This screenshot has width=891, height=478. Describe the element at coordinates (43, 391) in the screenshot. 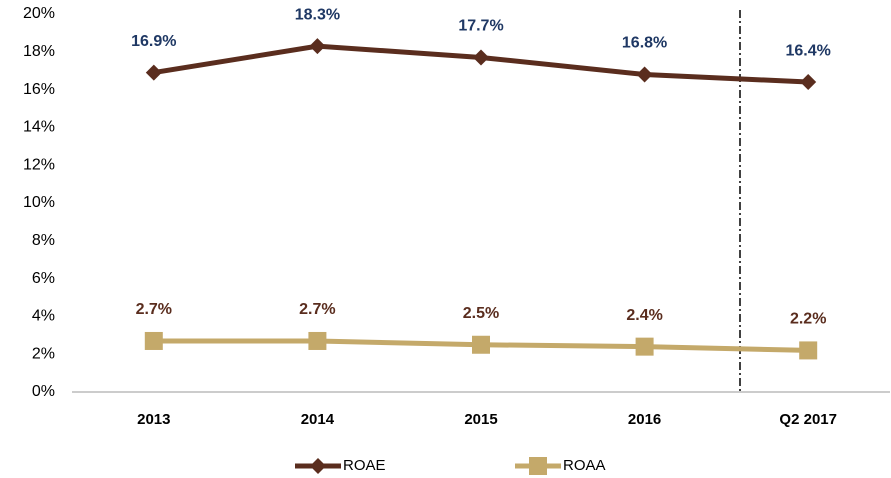

I see `y-tick-label: 0%` at that location.